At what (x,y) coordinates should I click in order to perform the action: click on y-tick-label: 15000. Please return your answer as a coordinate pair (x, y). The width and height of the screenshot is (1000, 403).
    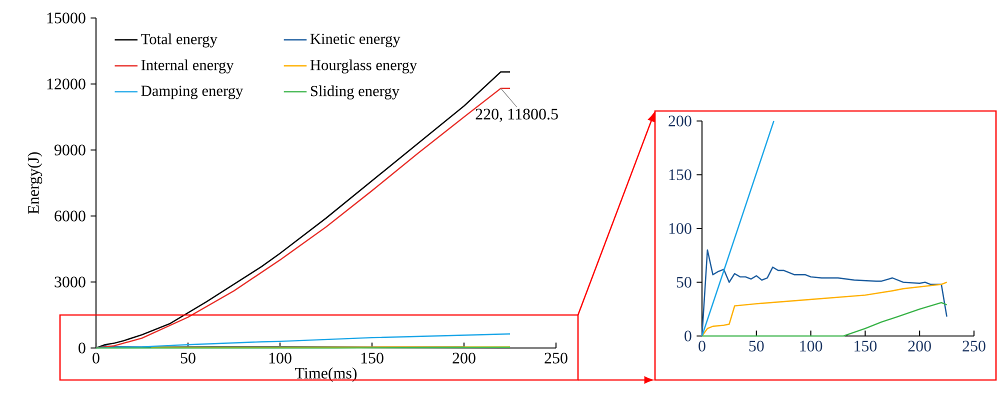
    Looking at the image, I should click on (66, 18).